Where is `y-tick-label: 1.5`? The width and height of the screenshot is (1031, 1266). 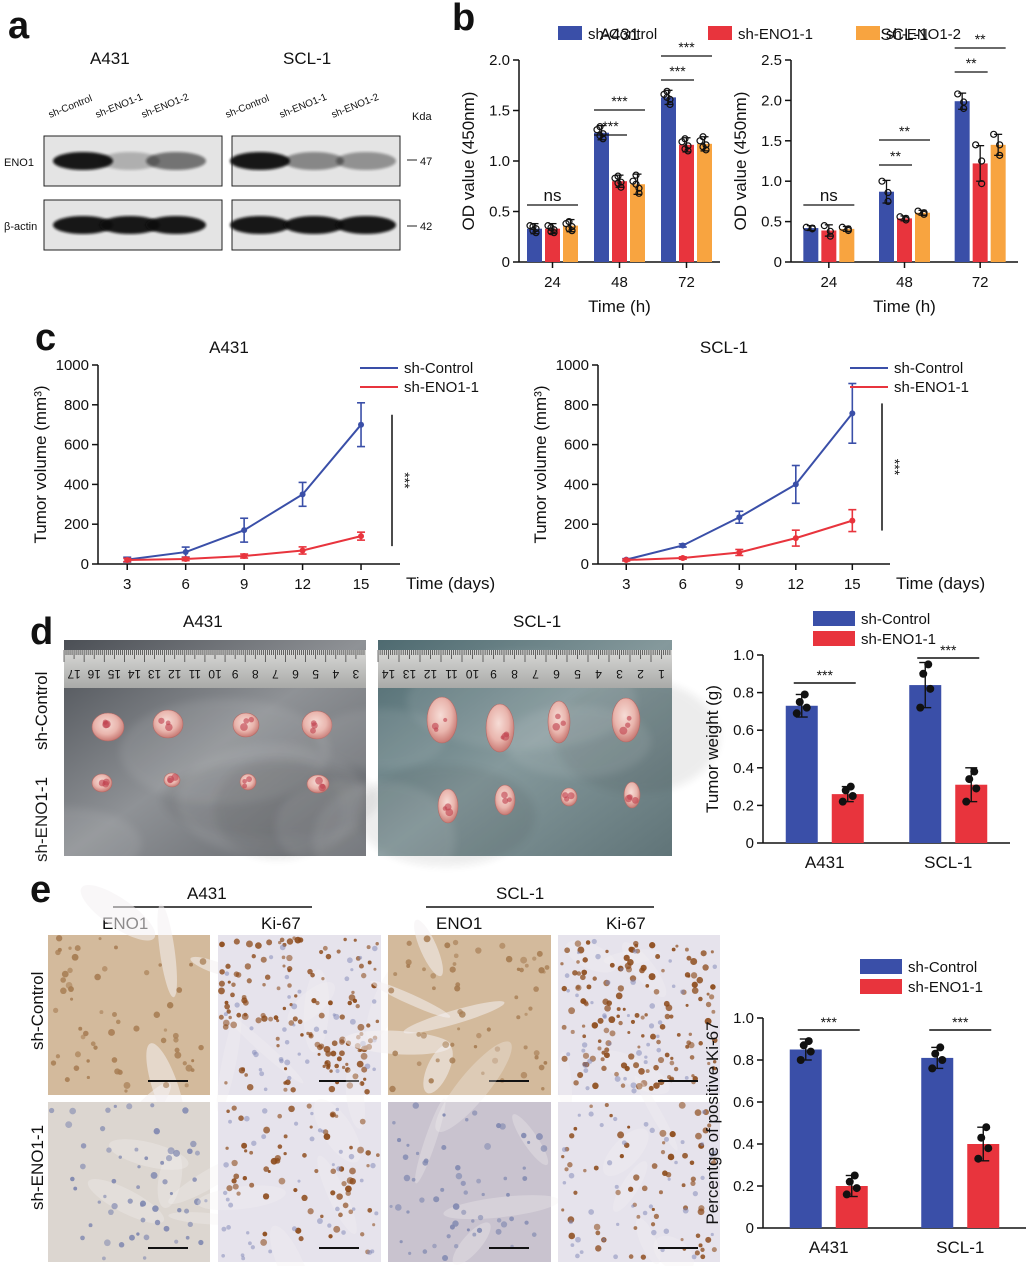 y-tick-label: 1.5 is located at coordinates (499, 111).